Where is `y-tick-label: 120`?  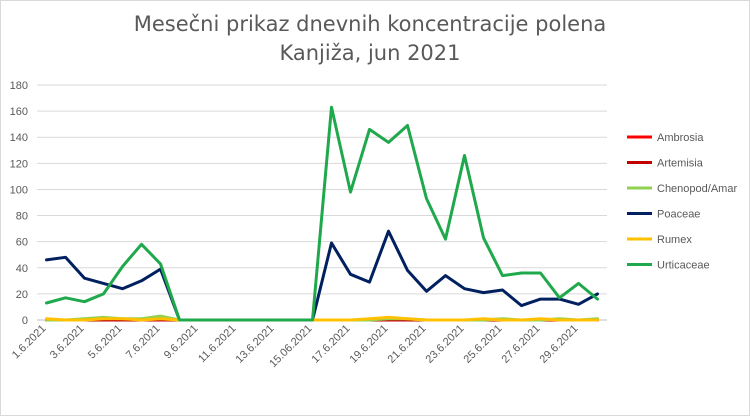 y-tick-label: 120 is located at coordinates (19, 164).